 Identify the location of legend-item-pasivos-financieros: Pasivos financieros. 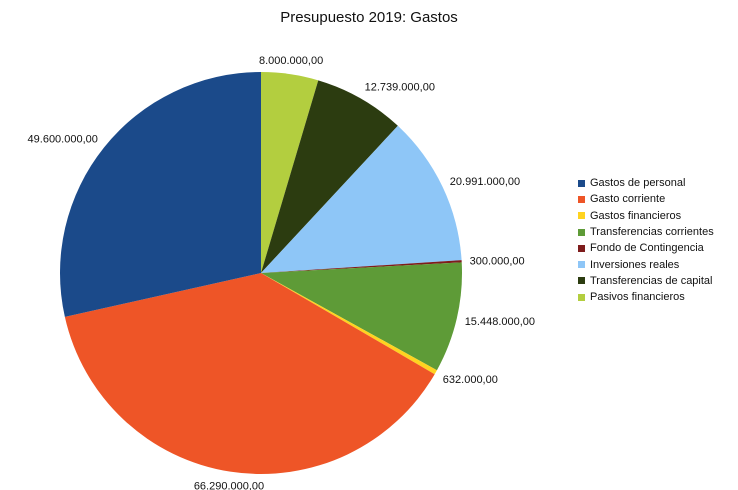
(646, 297).